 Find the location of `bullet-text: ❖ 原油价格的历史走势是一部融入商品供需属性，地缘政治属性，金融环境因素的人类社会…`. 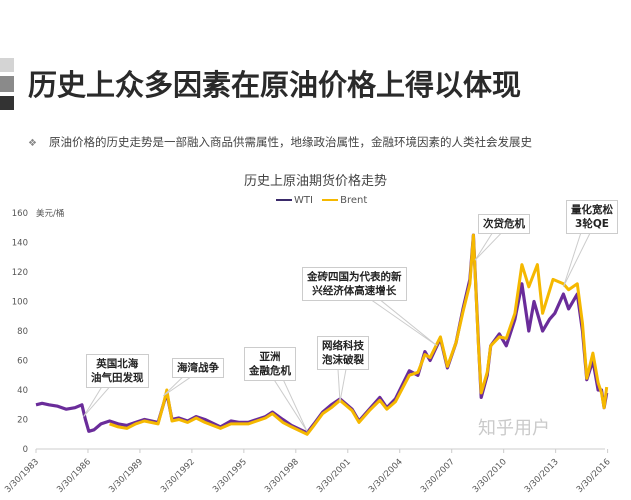

bullet-text: ❖ 原油价格的历史走势是一部融入商品供需属性，地缘政治属性，金融环境因素的人类社会… is located at coordinates (280, 142).